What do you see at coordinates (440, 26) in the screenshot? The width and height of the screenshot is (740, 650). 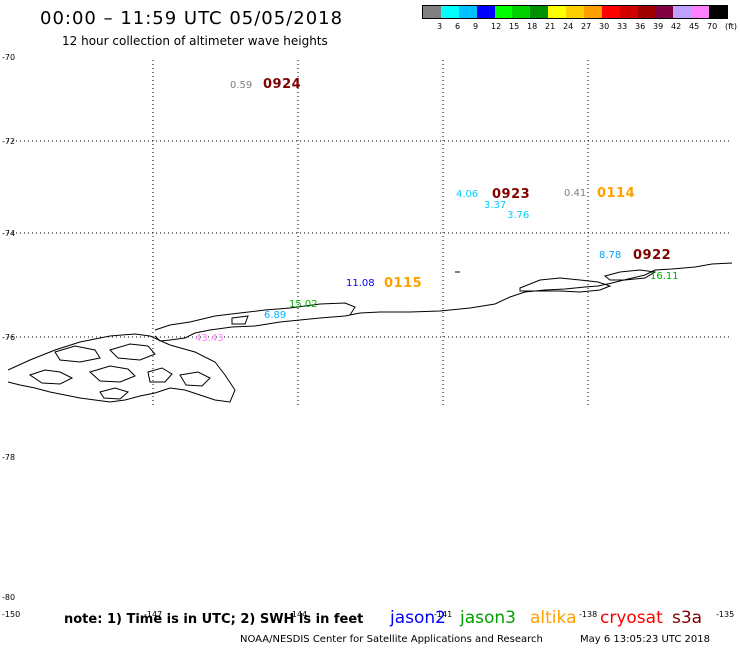 I see `colorbar-label: 3` at bounding box center [440, 26].